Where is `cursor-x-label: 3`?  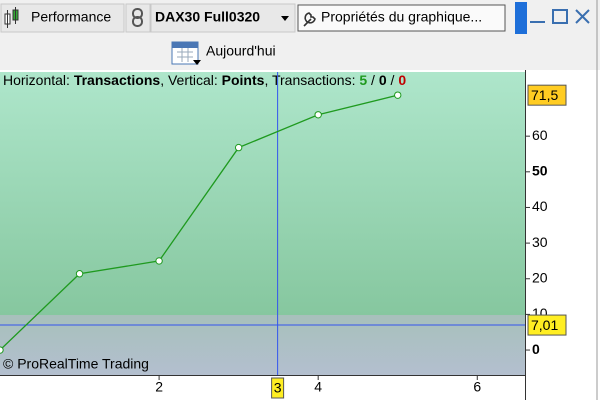
cursor-x-label: 3 is located at coordinates (278, 388).